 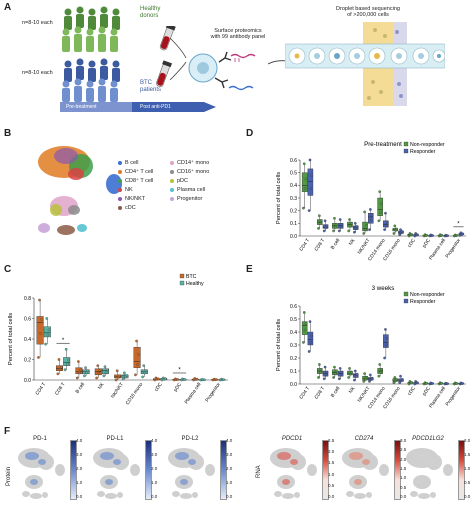 I want to click on legend-item: B cell, so click(x=135, y=162).